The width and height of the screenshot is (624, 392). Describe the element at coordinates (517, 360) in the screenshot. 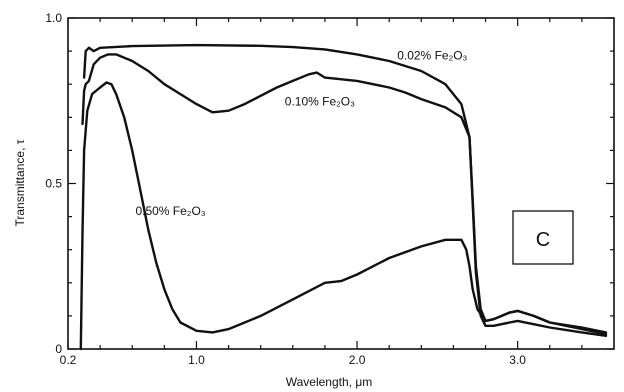

I see `x-tick-label: 3.0` at that location.